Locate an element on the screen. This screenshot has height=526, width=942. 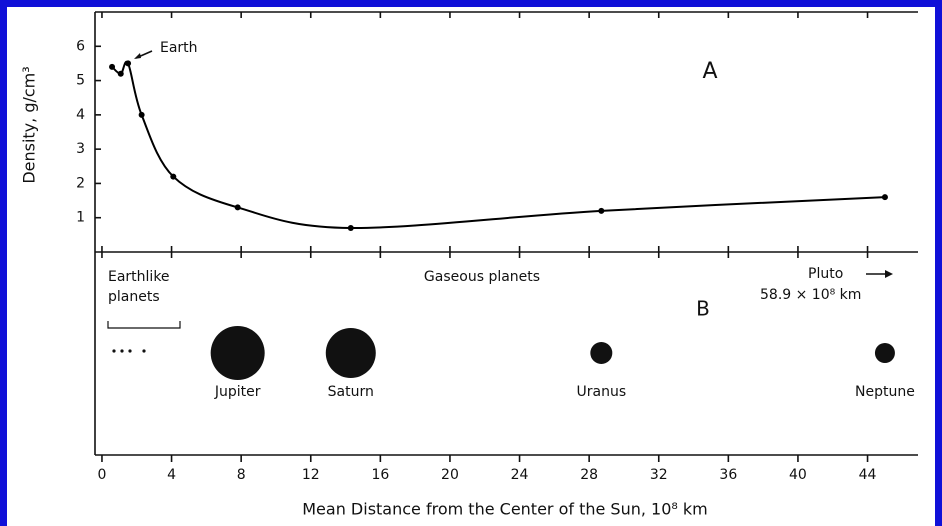
x-tick-label: 40 is located at coordinates (798, 475).